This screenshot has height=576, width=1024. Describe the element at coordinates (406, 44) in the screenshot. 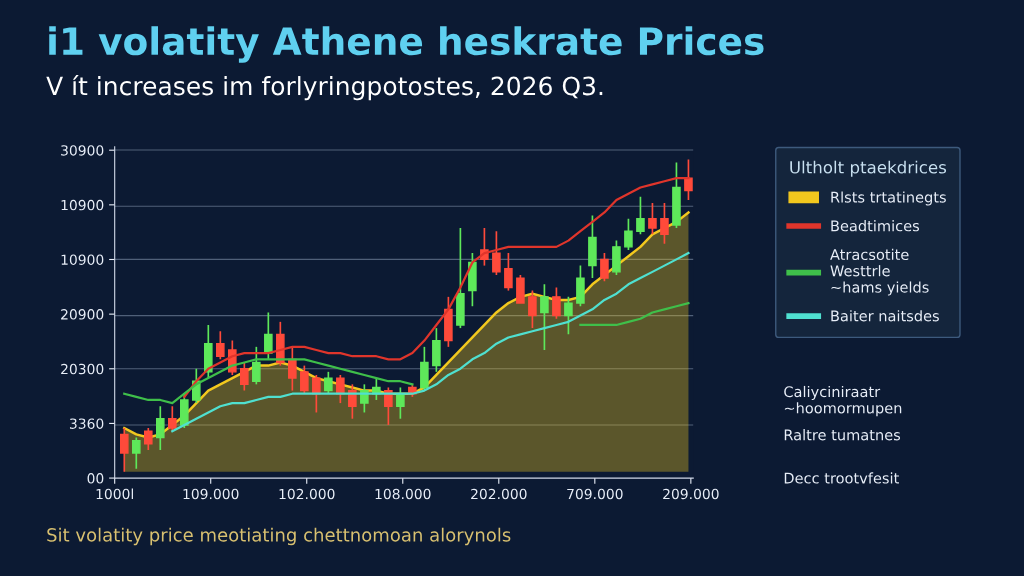

I see `chart-title: i1 volatity Athene heskrate Prices` at that location.